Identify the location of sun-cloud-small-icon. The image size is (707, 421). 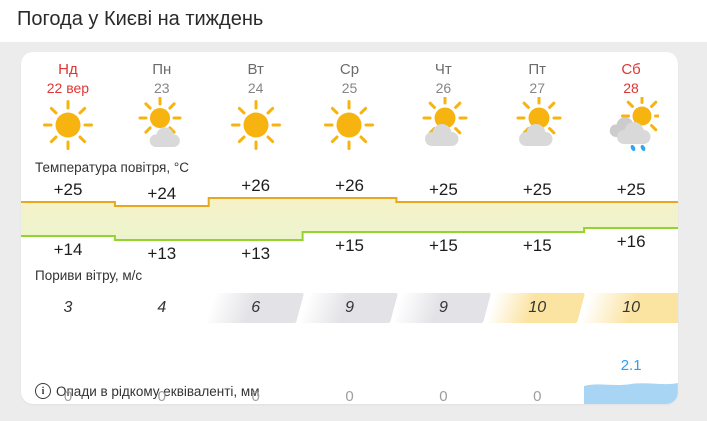
(162, 125).